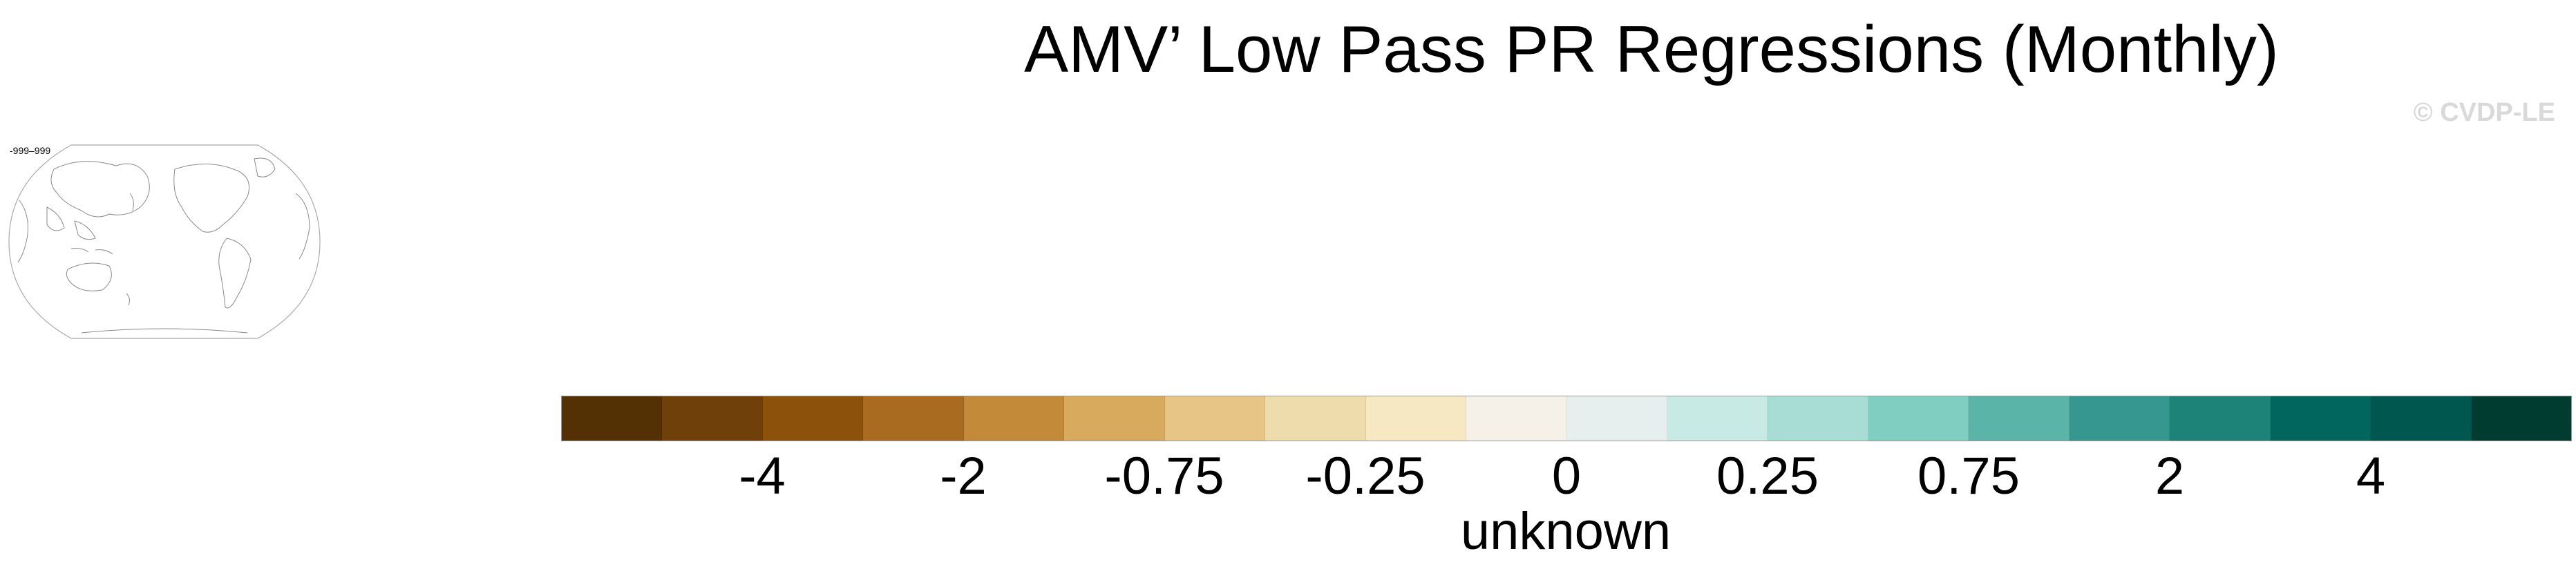 This screenshot has width=2576, height=569. What do you see at coordinates (1566, 476) in the screenshot?
I see `colorbar-tick-label: 0` at bounding box center [1566, 476].